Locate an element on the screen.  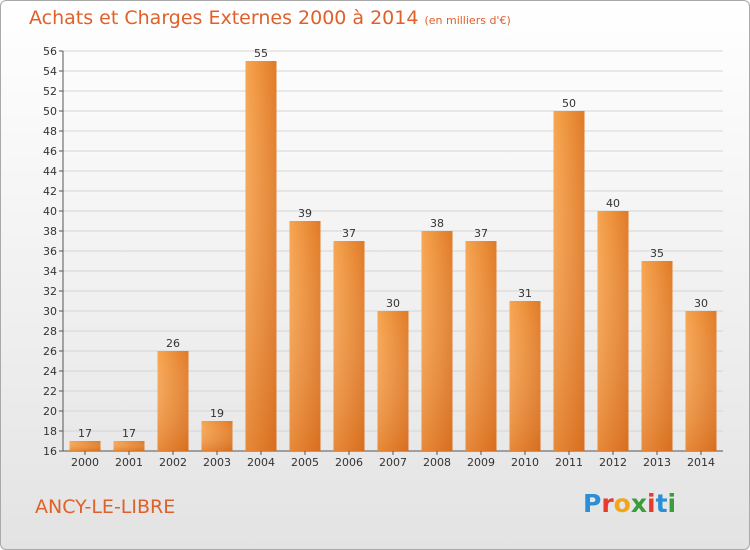
data-label: 50 is located at coordinates (569, 103).